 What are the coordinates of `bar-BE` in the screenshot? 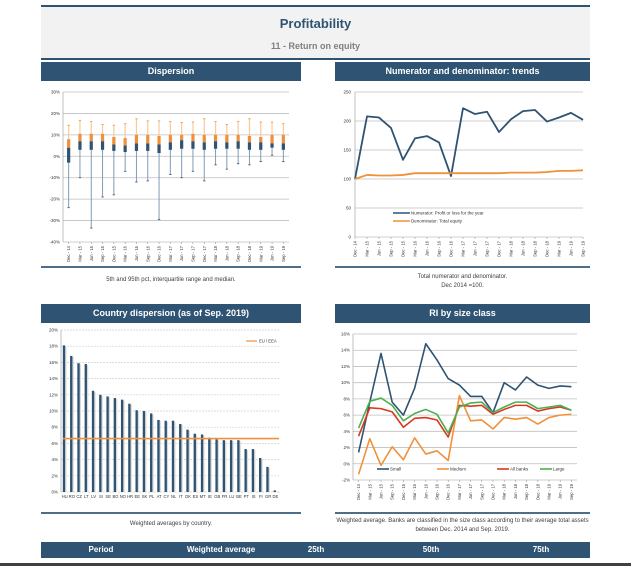 It's located at (238, 466).